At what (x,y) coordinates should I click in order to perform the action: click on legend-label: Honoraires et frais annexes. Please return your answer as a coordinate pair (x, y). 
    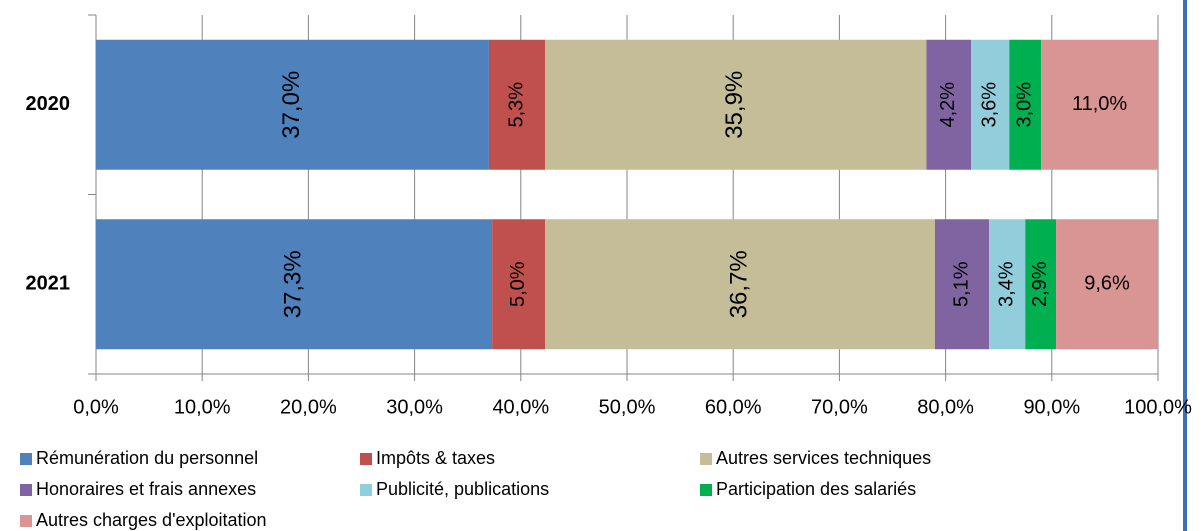
    Looking at the image, I should click on (146, 489).